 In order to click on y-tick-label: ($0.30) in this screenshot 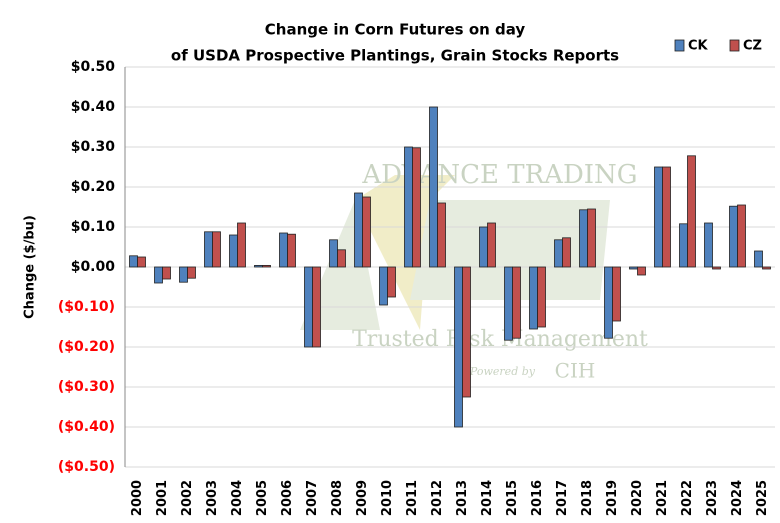, I will do `click(86, 387)`.